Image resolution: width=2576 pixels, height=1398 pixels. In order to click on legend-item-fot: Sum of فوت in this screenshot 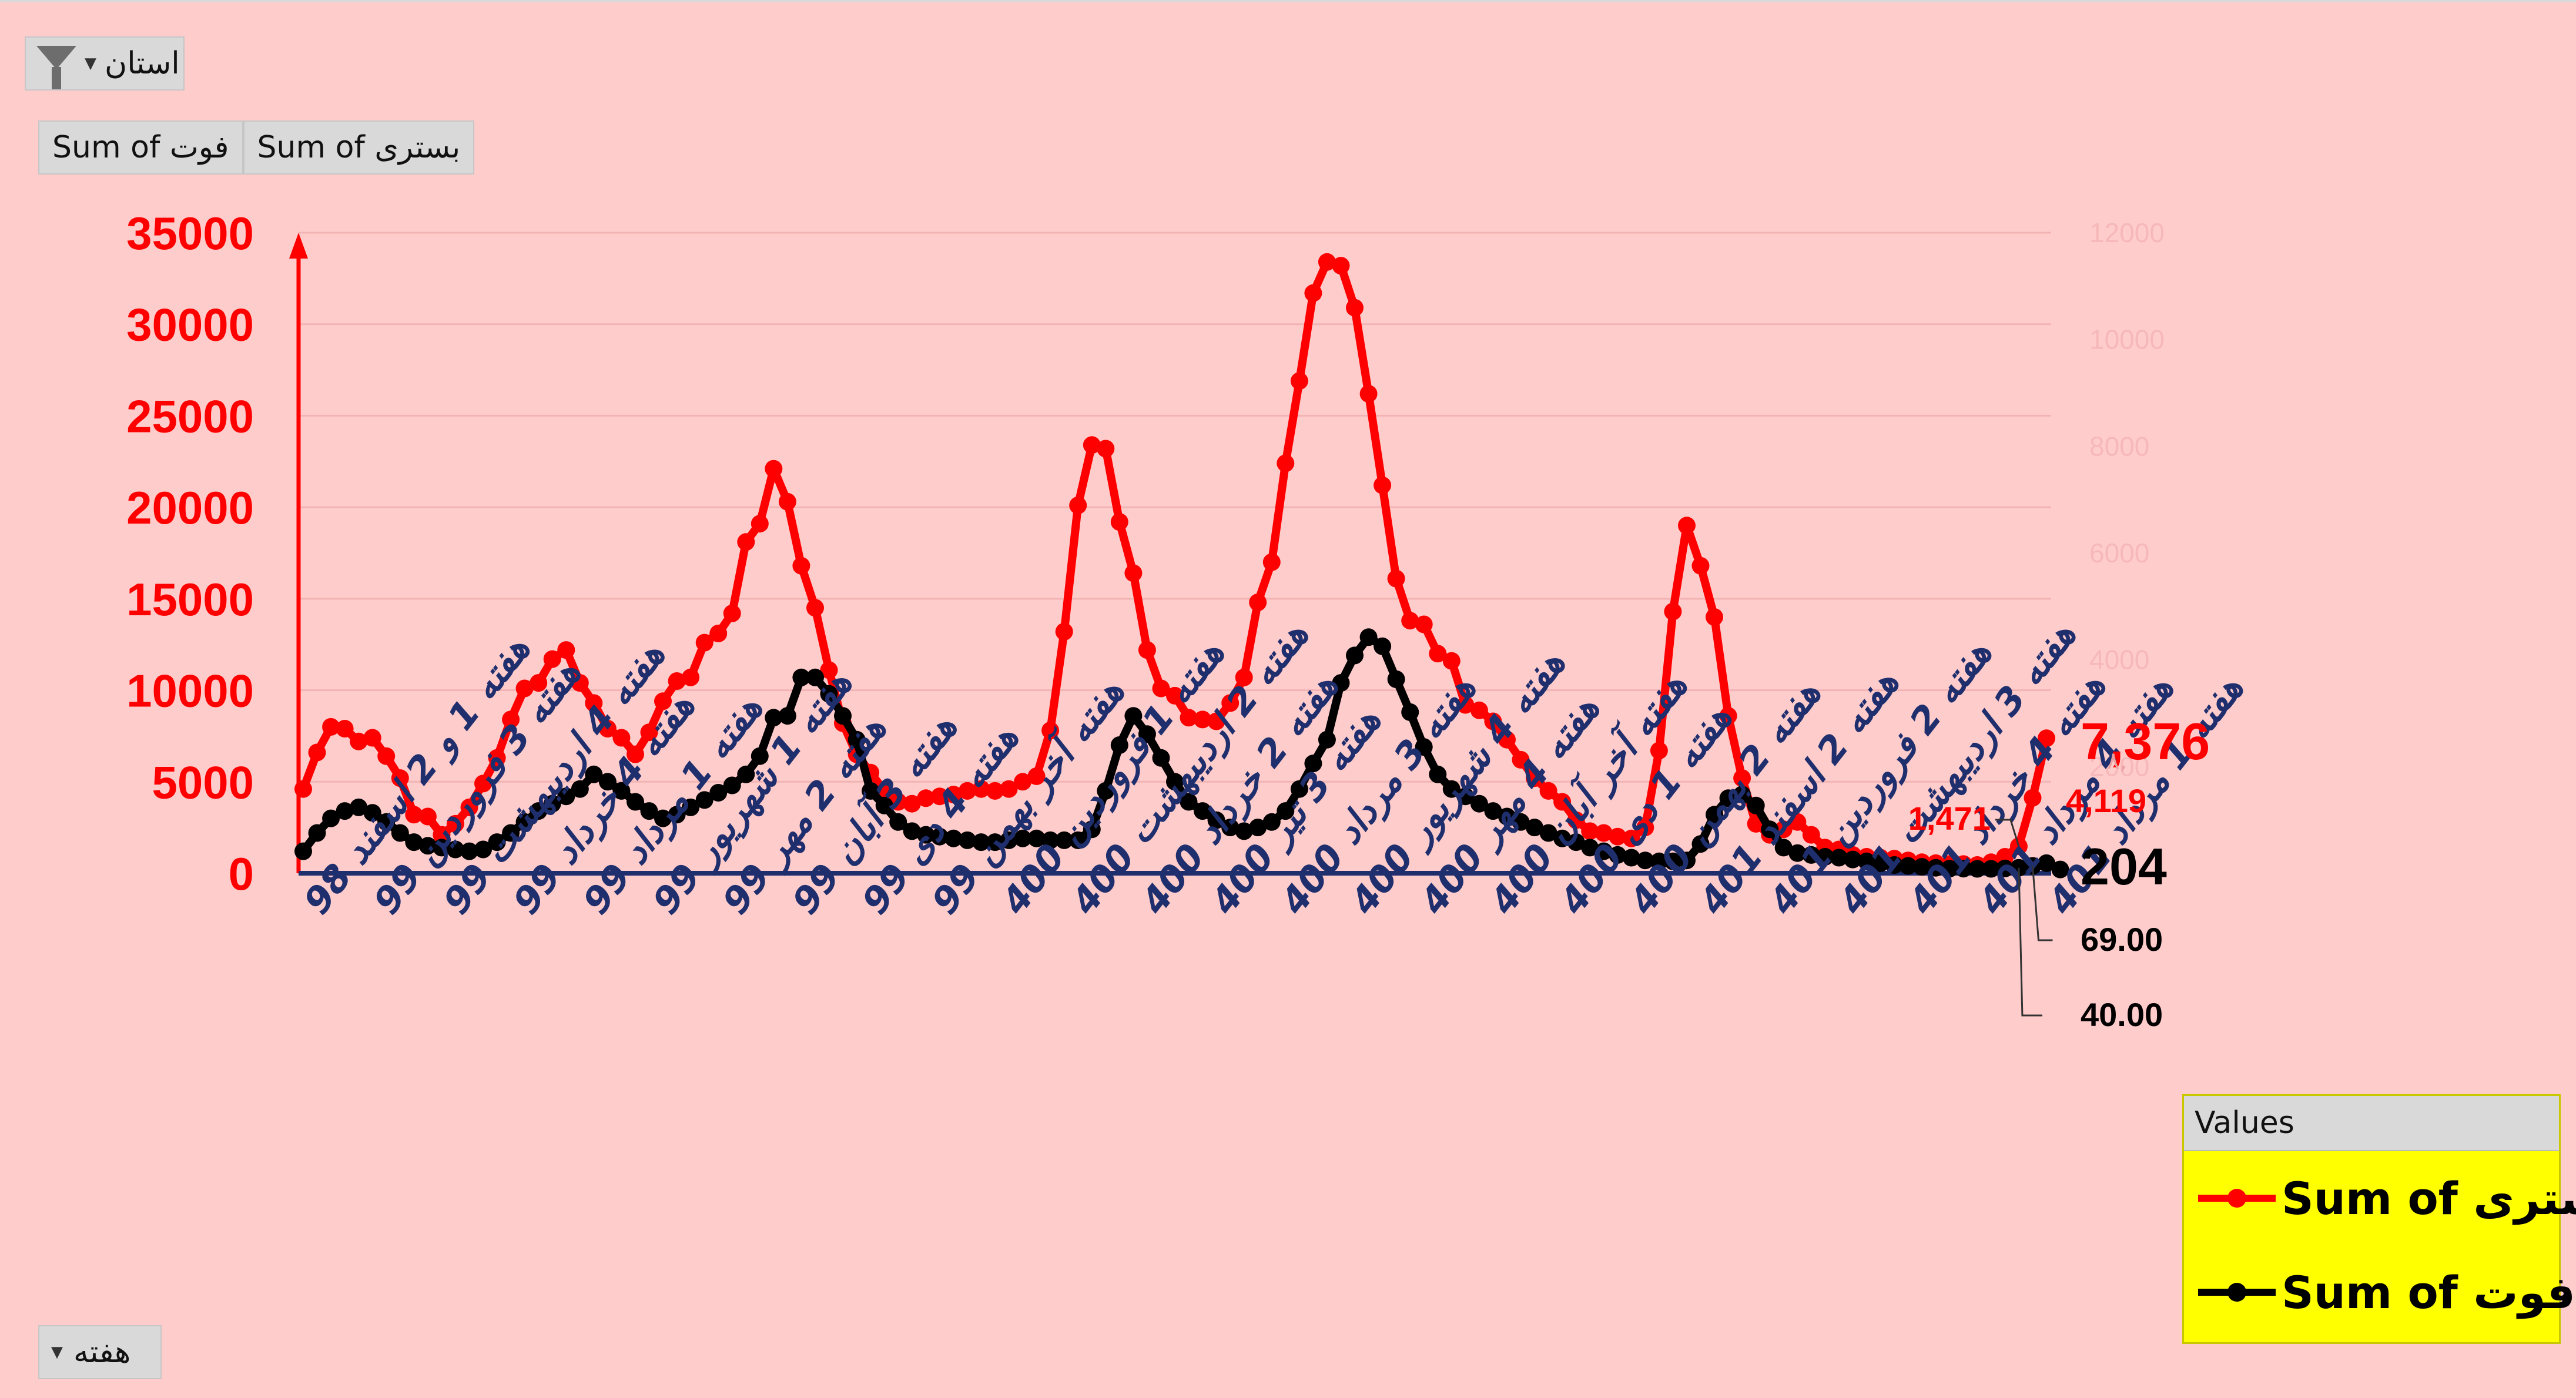, I will do `click(2379, 1292)`.